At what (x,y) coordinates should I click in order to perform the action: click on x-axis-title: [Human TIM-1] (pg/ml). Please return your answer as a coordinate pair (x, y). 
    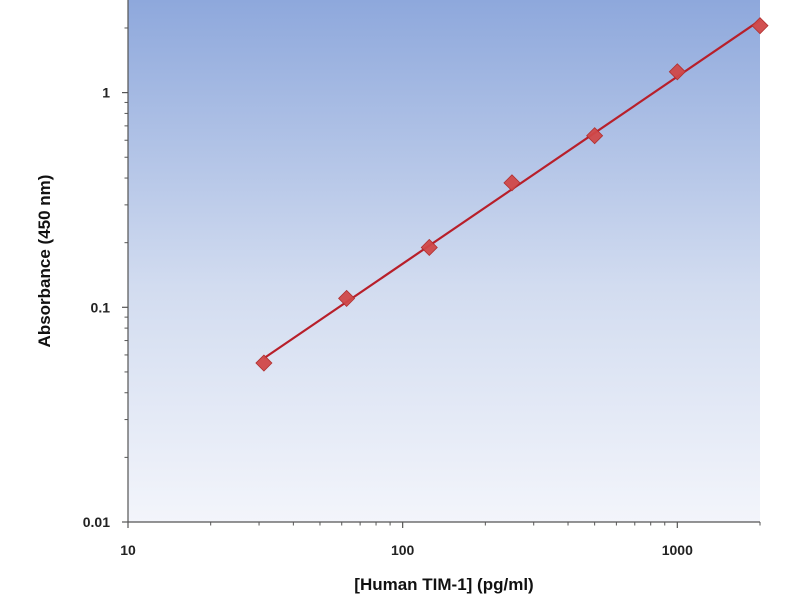
    Looking at the image, I should click on (443, 584).